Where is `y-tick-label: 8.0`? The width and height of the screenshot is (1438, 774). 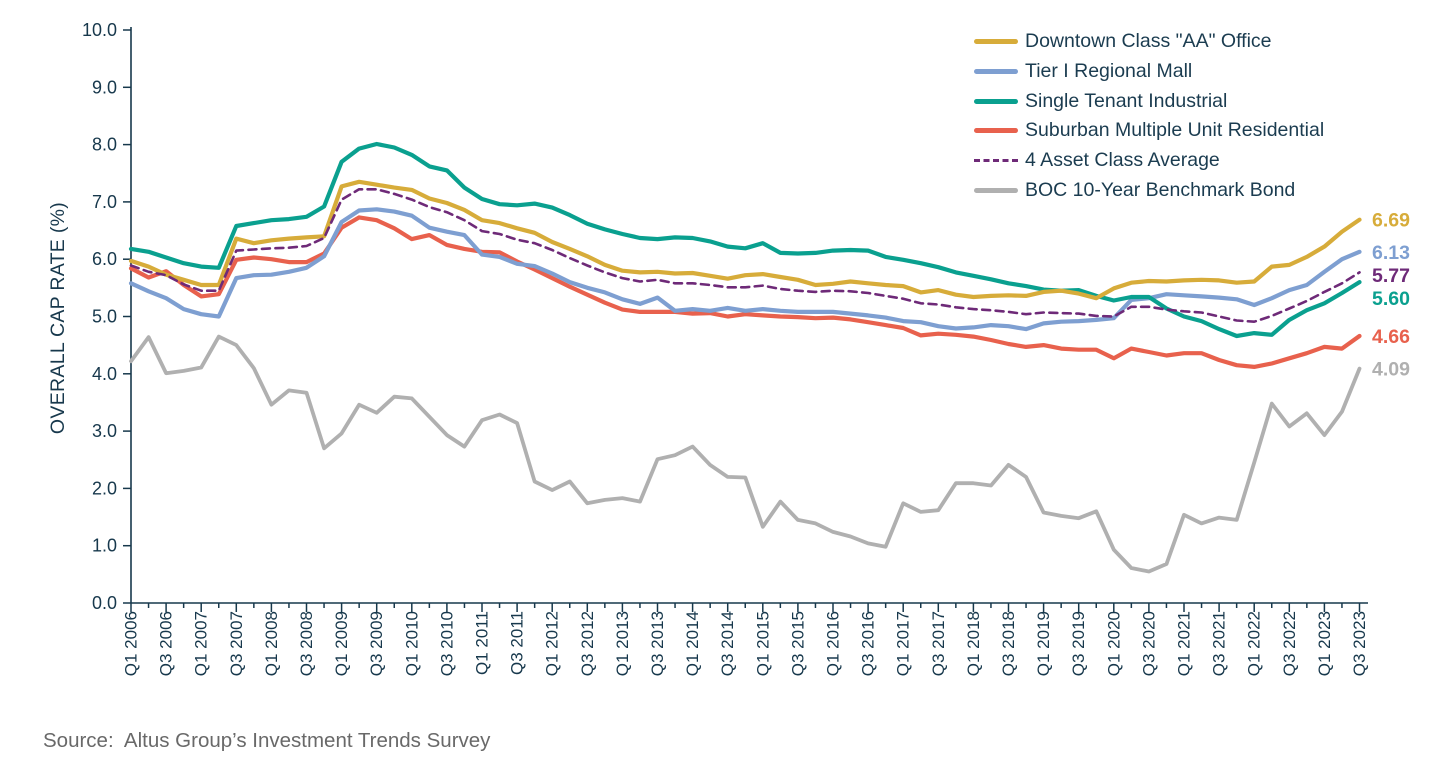
y-tick-label: 8.0 is located at coordinates (104, 145).